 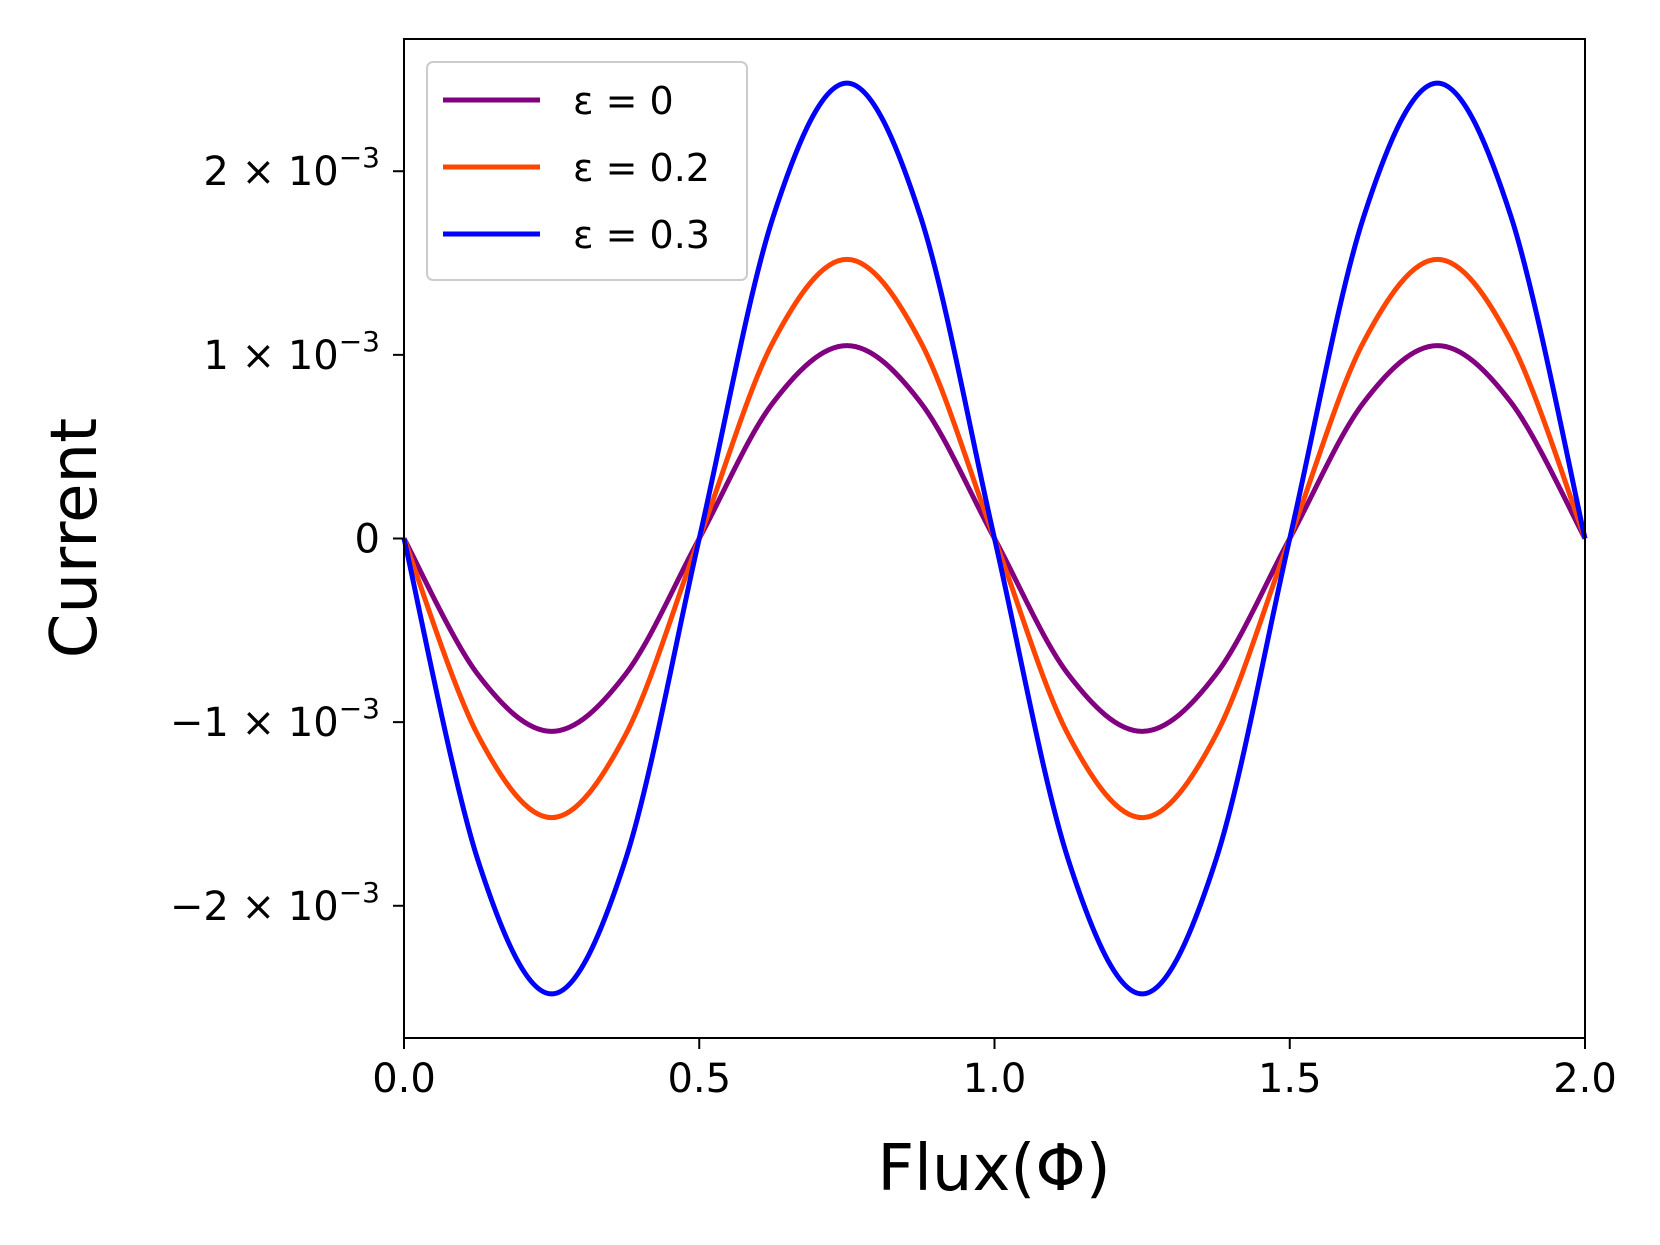 I want to click on x-axis-title: Flux(Φ), so click(x=993, y=1169).